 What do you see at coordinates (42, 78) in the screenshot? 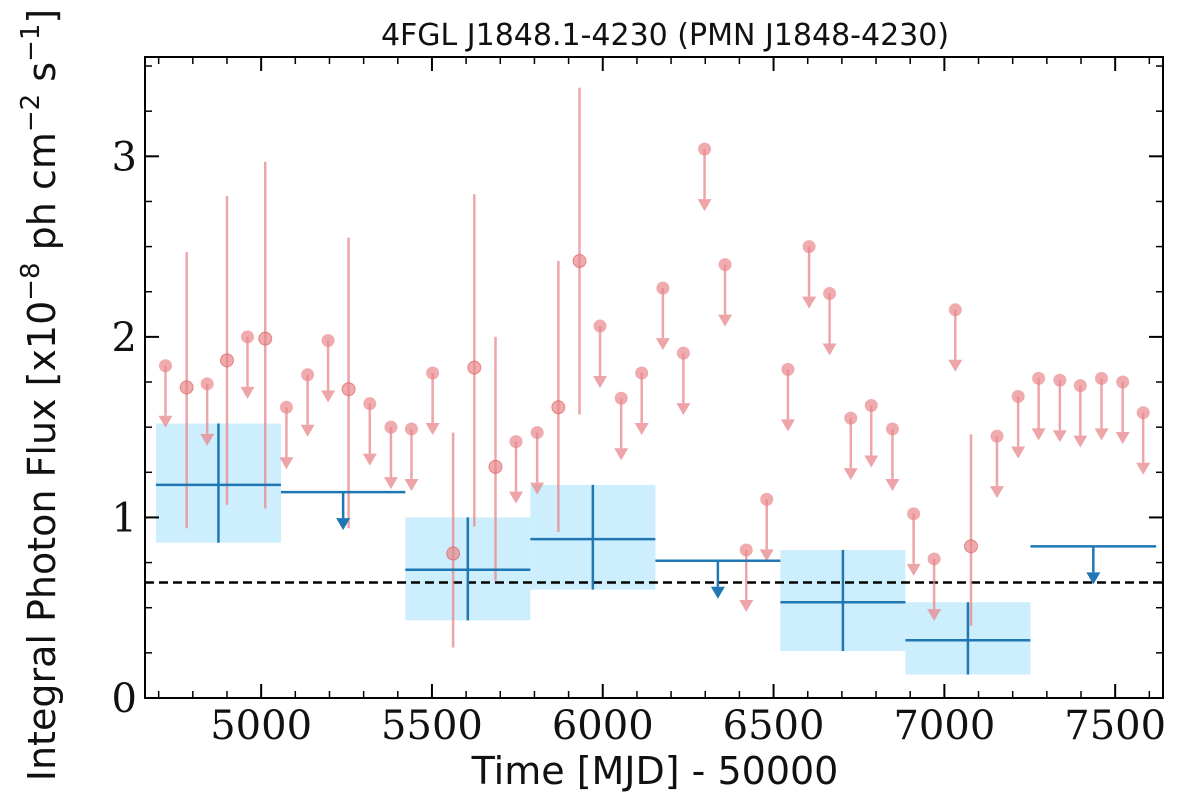
I see `y-axis-label-part: s` at bounding box center [42, 78].